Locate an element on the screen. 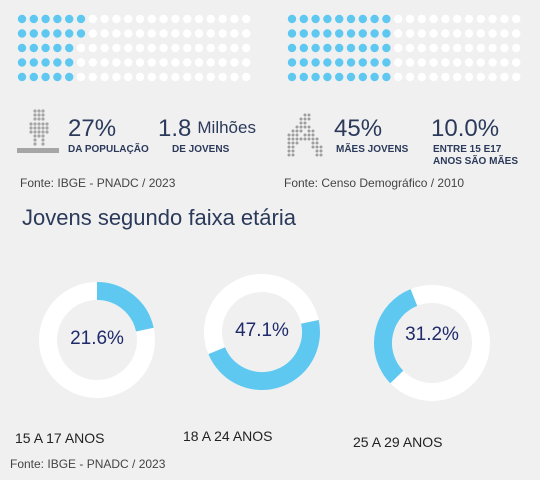  population-percent: 27% is located at coordinates (92, 128).